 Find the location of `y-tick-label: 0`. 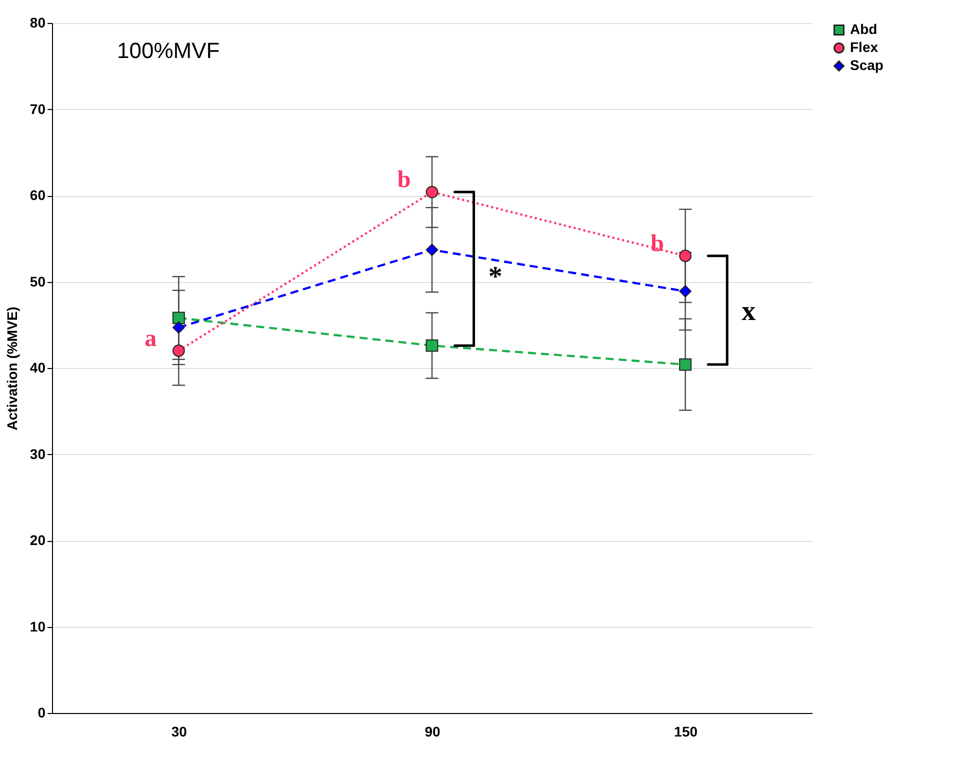

y-tick-label: 0 is located at coordinates (42, 712).